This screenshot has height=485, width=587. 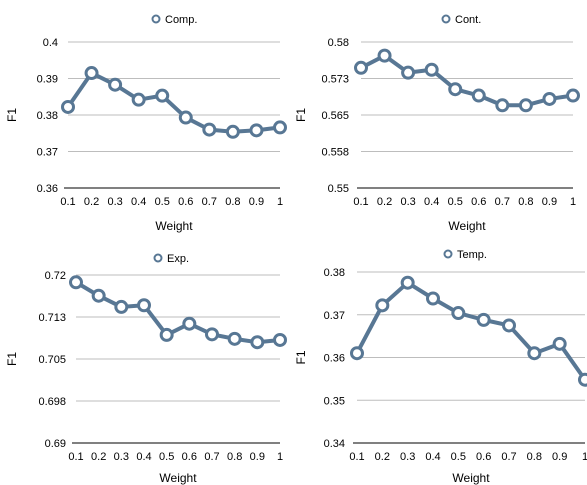 What do you see at coordinates (338, 43) in the screenshot?
I see `y-tick-label: 0.58` at bounding box center [338, 43].